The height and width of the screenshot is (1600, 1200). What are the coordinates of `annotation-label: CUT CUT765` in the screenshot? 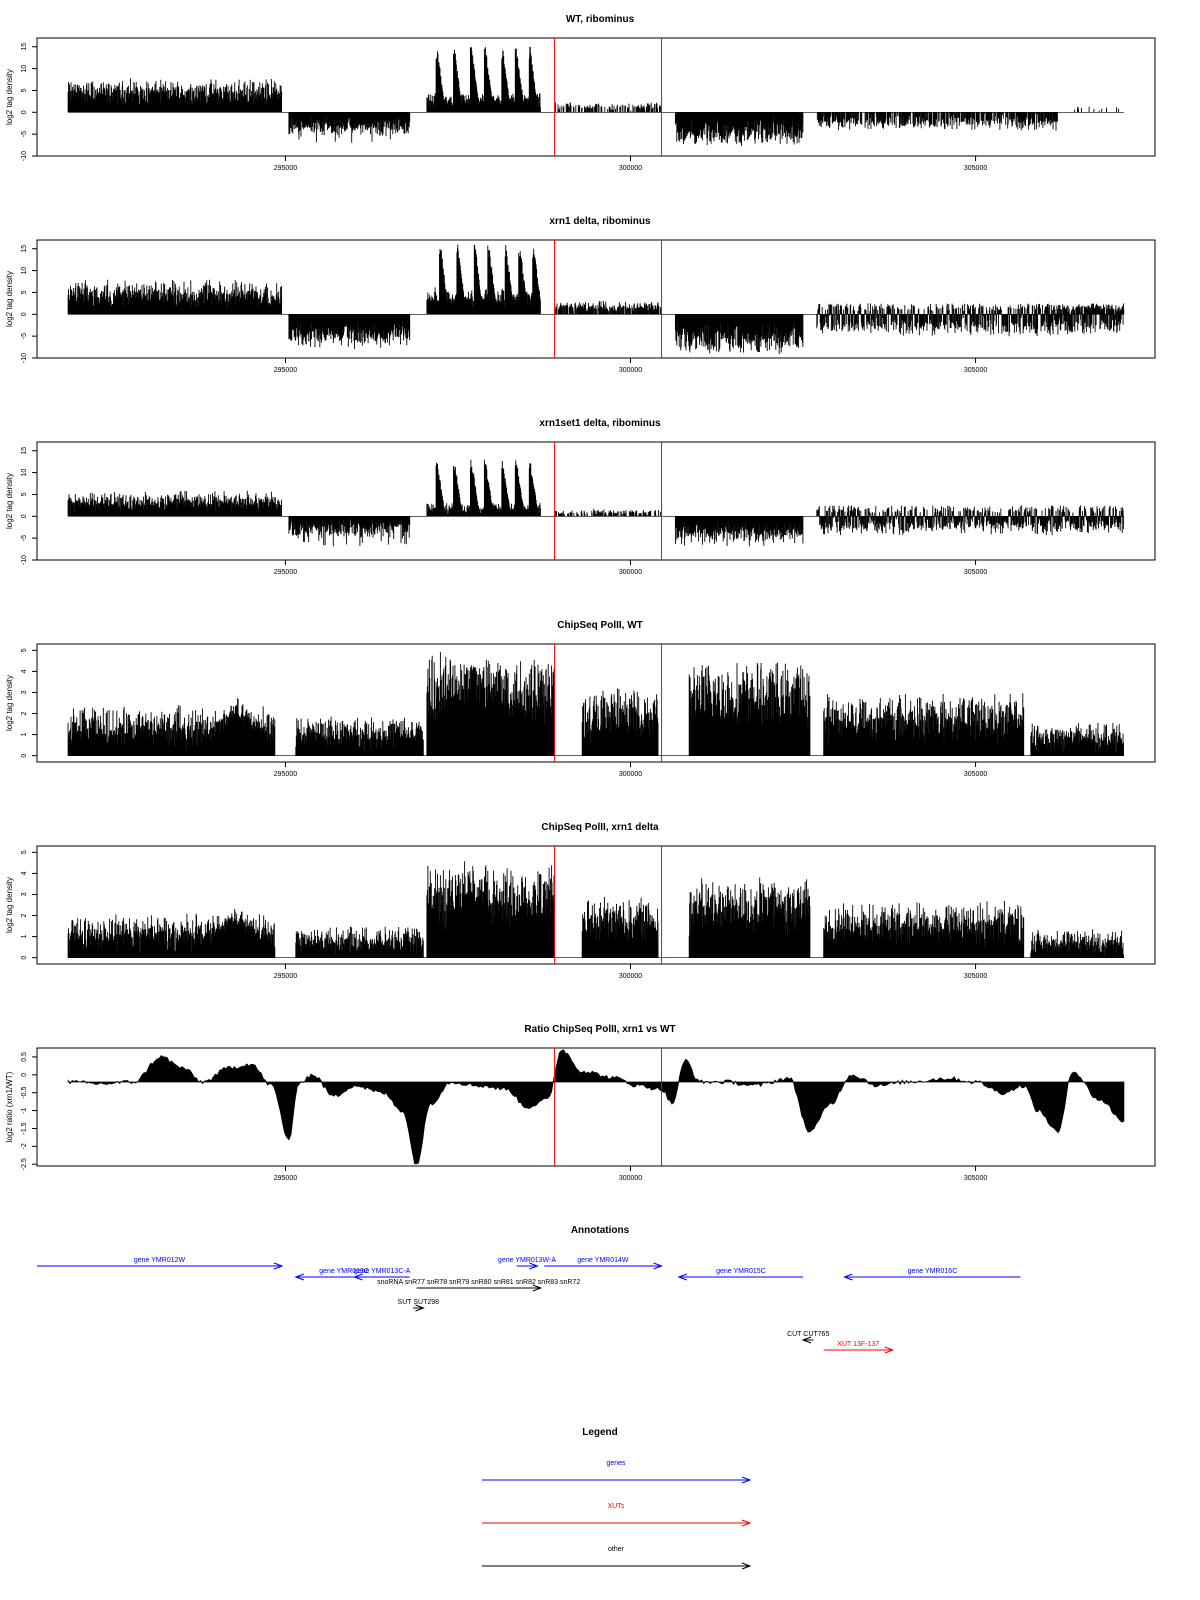 It's located at (808, 1334).